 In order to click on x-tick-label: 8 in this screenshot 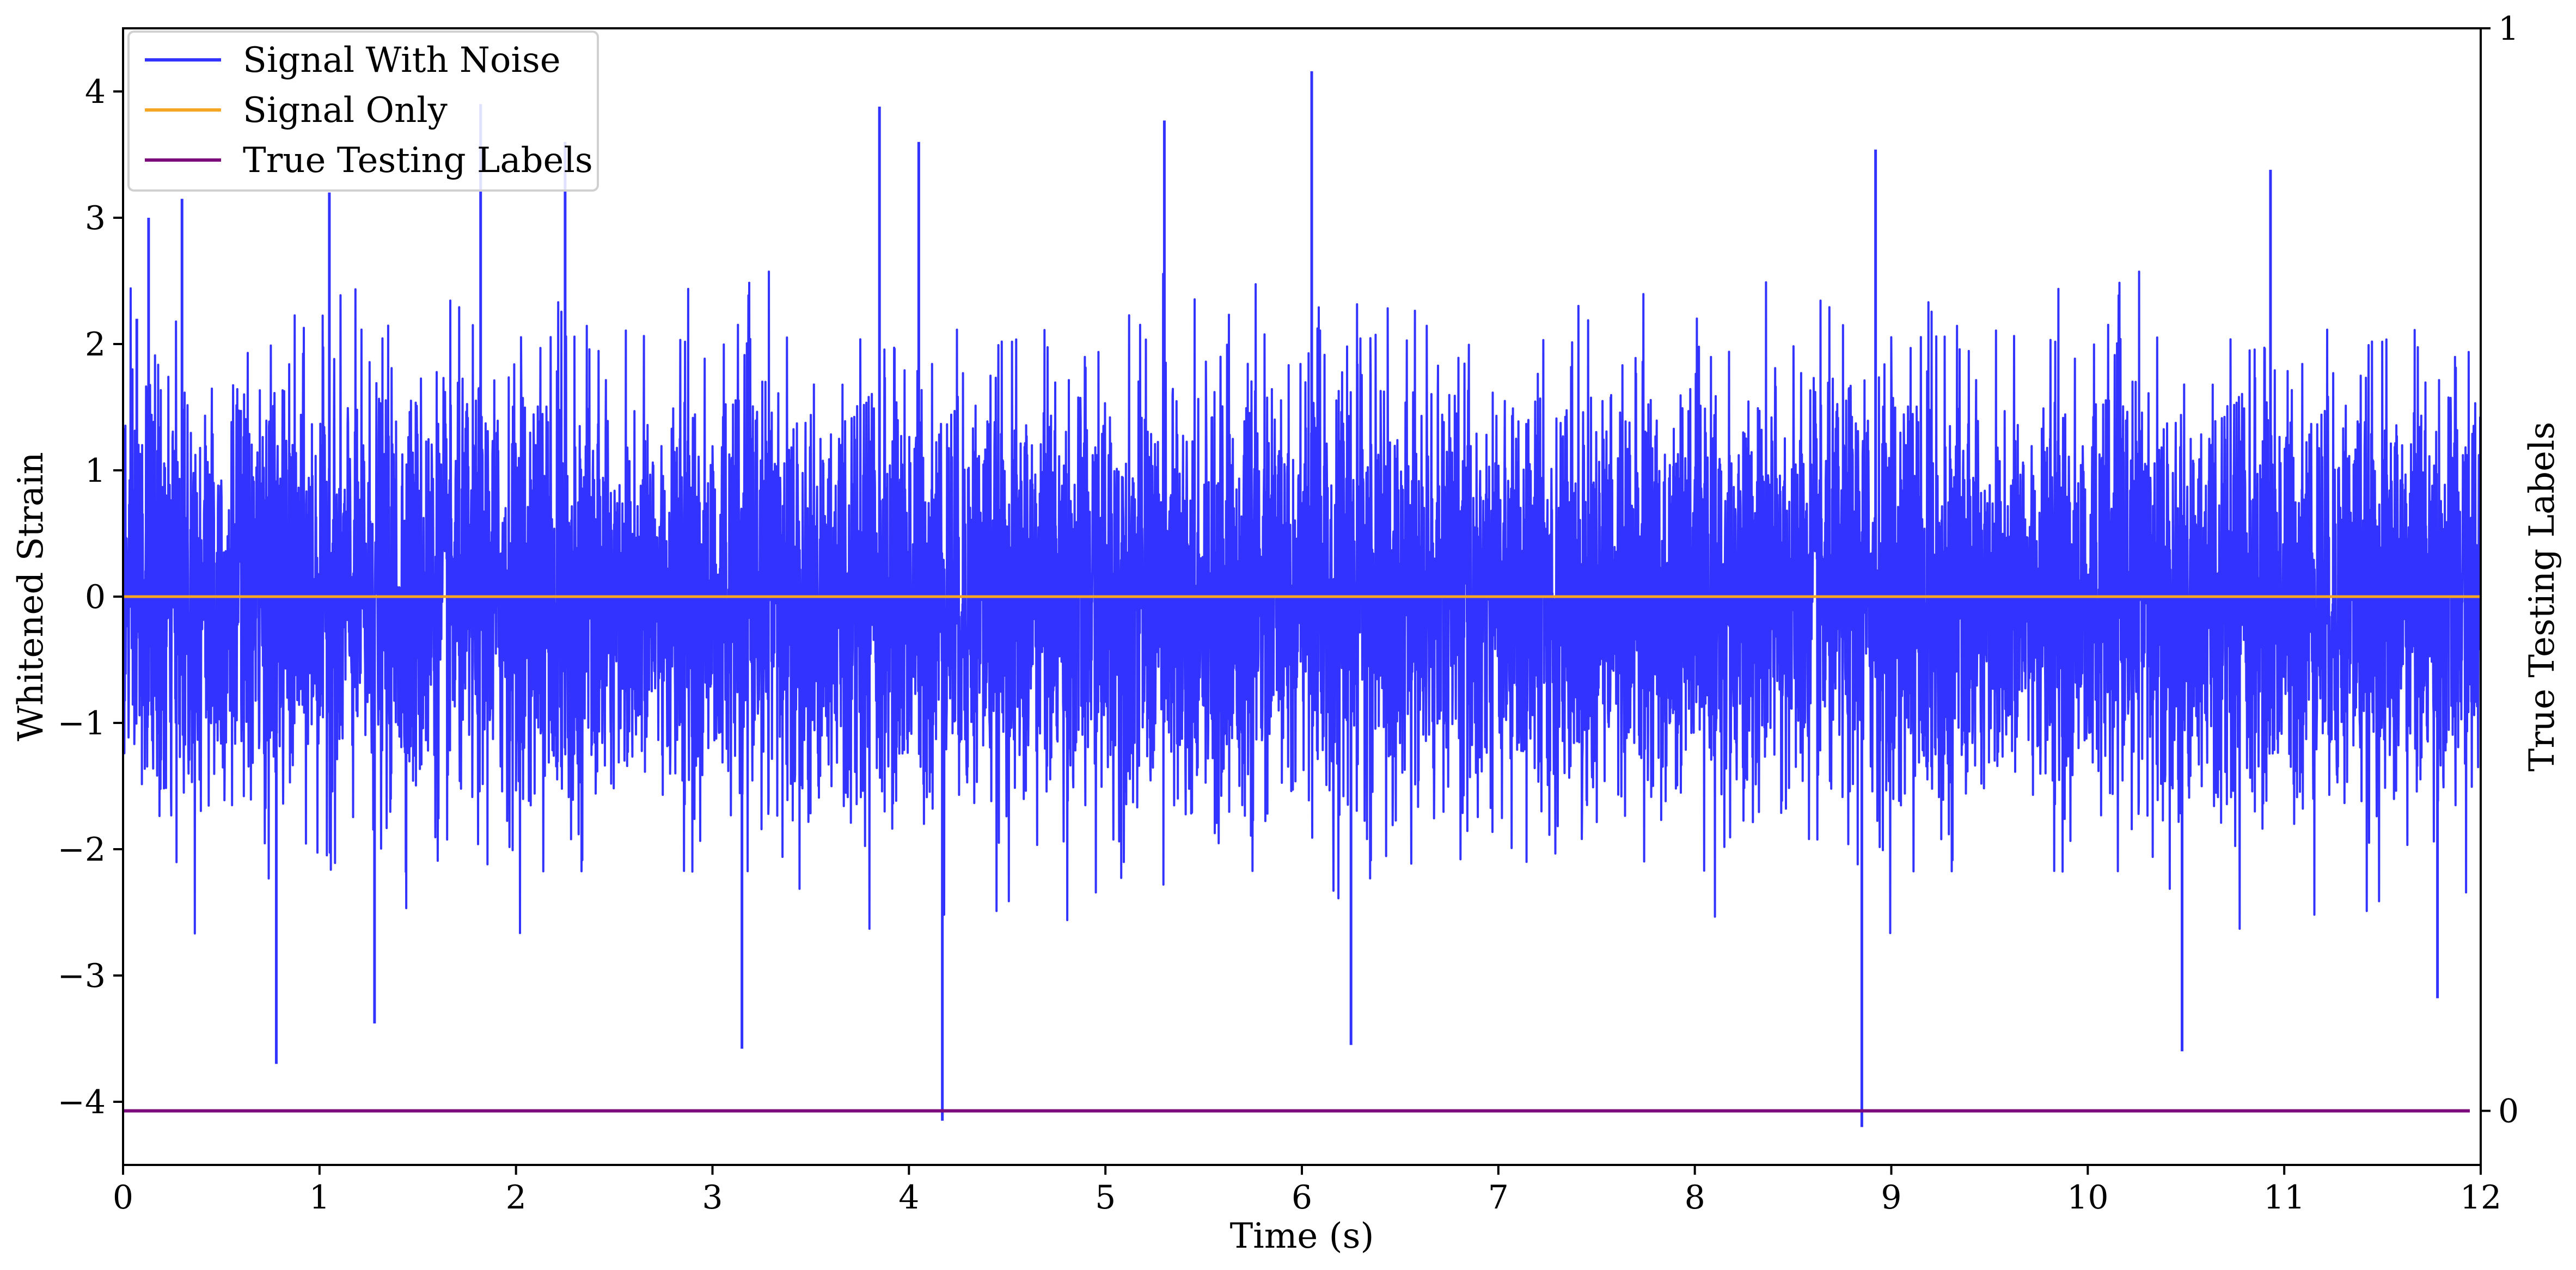, I will do `click(1695, 1198)`.